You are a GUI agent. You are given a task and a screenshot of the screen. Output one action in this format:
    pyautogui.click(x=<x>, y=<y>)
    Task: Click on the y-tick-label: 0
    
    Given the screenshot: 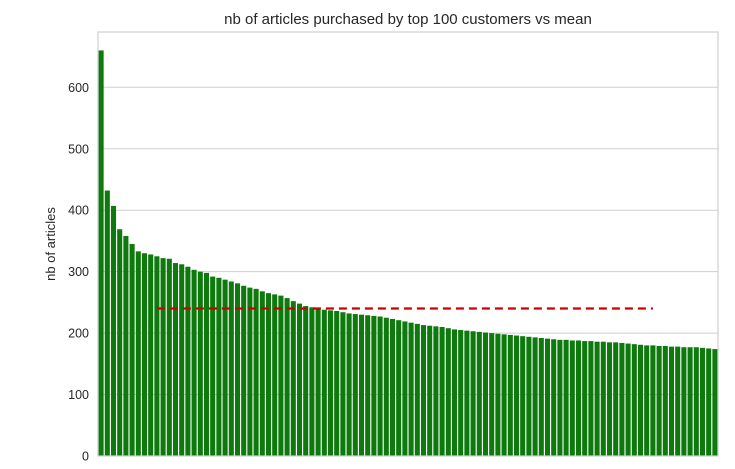 What is the action you would take?
    pyautogui.click(x=85, y=457)
    